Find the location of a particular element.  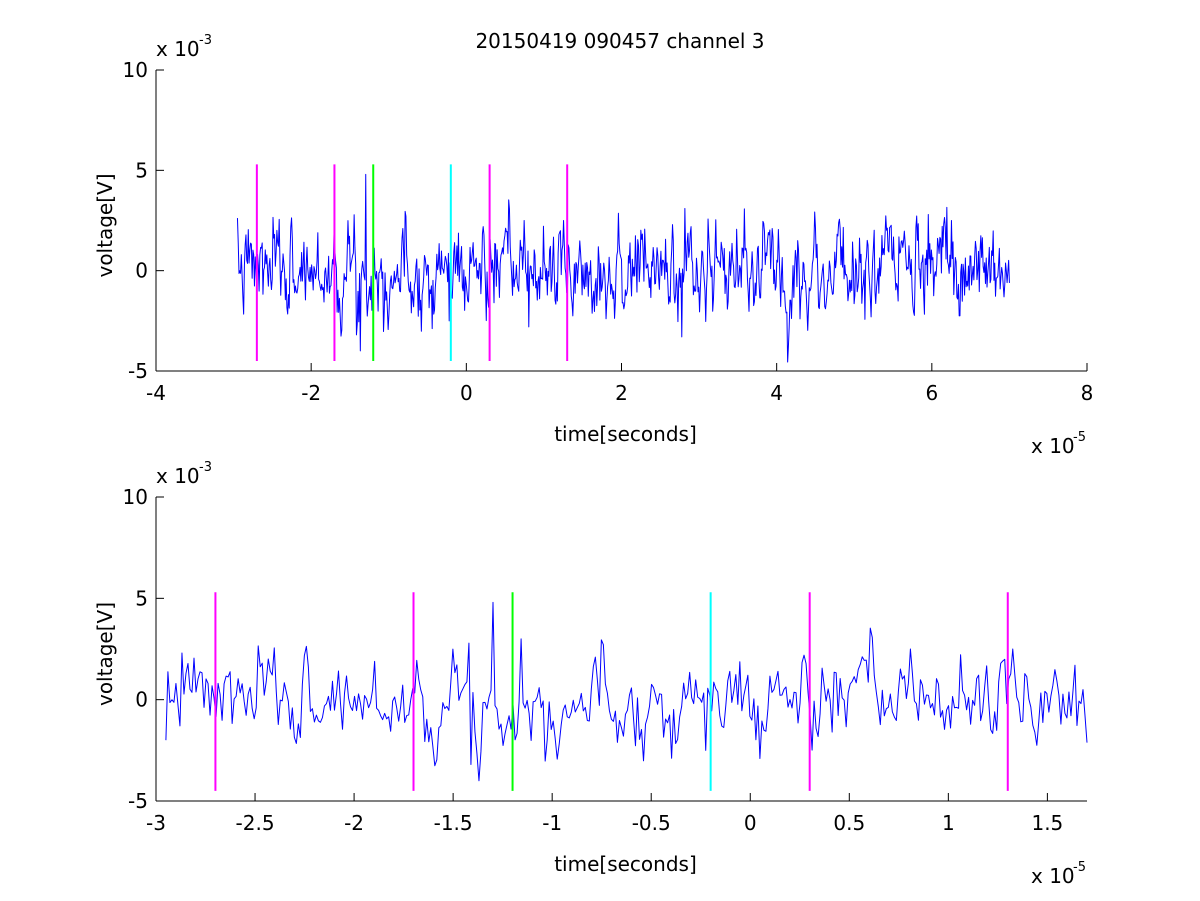

x-tick-label: 1 is located at coordinates (948, 823).